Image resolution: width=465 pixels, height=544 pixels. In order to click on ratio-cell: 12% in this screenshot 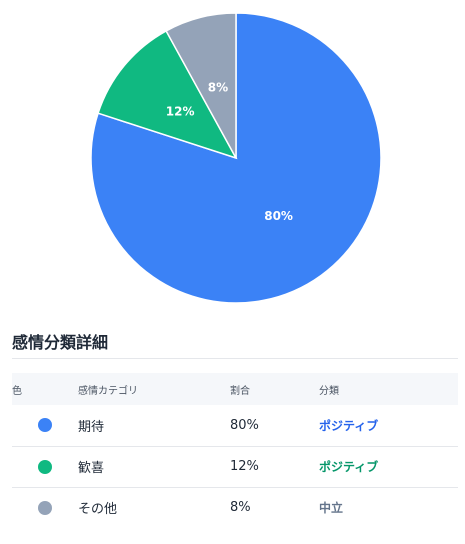, I will do `click(244, 466)`.